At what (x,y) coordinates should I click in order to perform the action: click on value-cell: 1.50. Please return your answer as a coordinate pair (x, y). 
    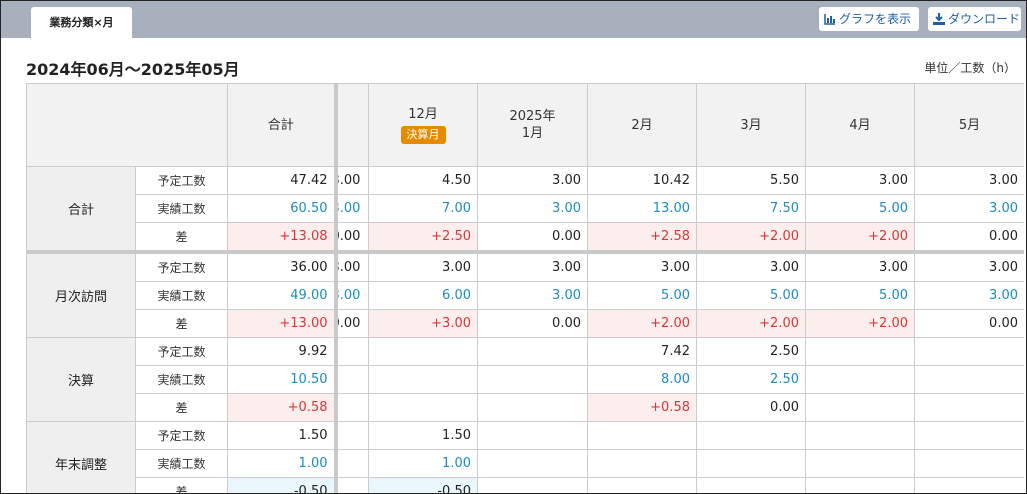
    Looking at the image, I should click on (282, 435).